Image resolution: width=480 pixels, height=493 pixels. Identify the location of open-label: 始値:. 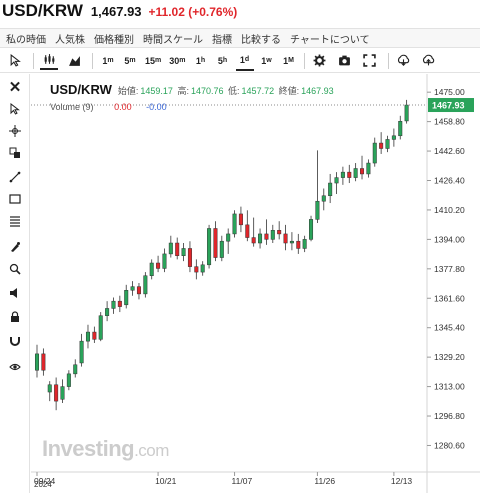
(128, 91).